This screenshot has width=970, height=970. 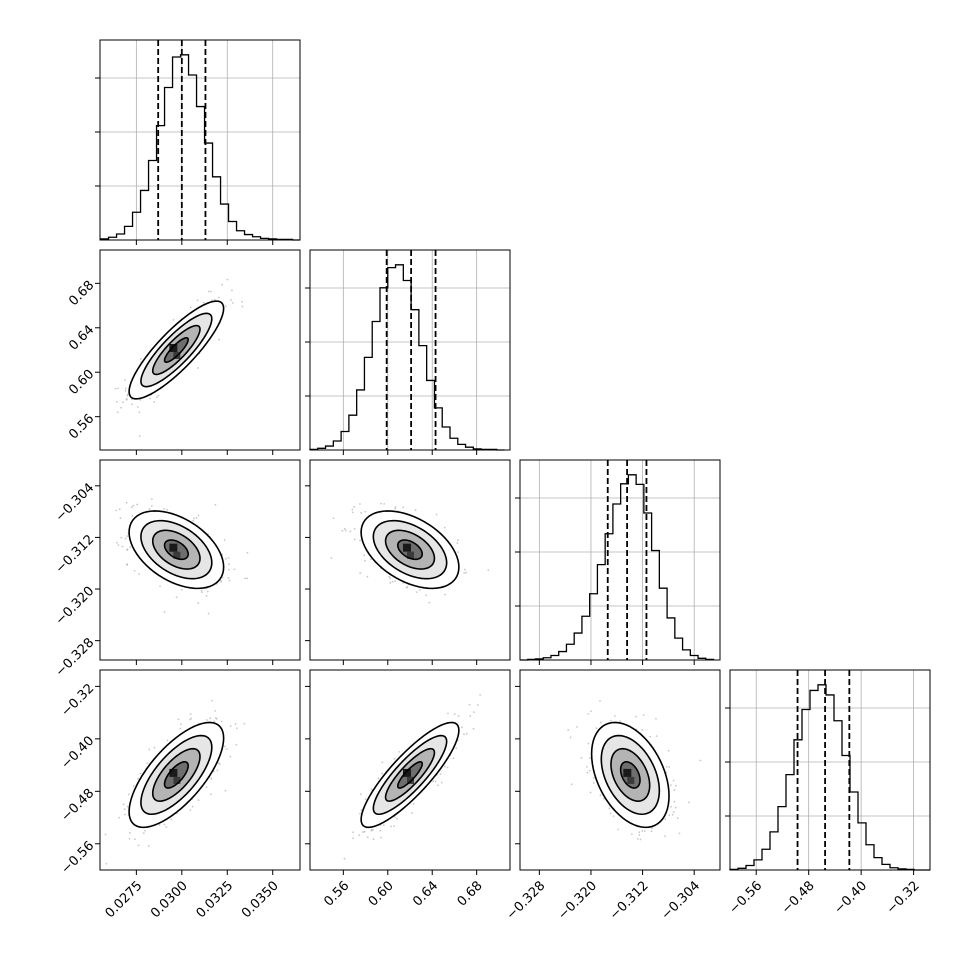 What do you see at coordinates (198, 142) in the screenshot?
I see `hist-panel-p0` at bounding box center [198, 142].